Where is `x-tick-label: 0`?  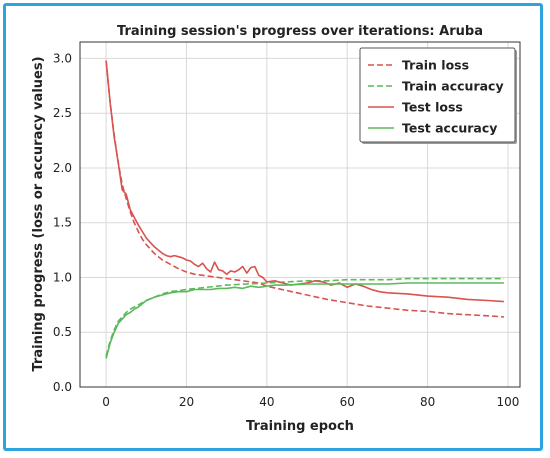
x-tick-label: 0 is located at coordinates (106, 402).